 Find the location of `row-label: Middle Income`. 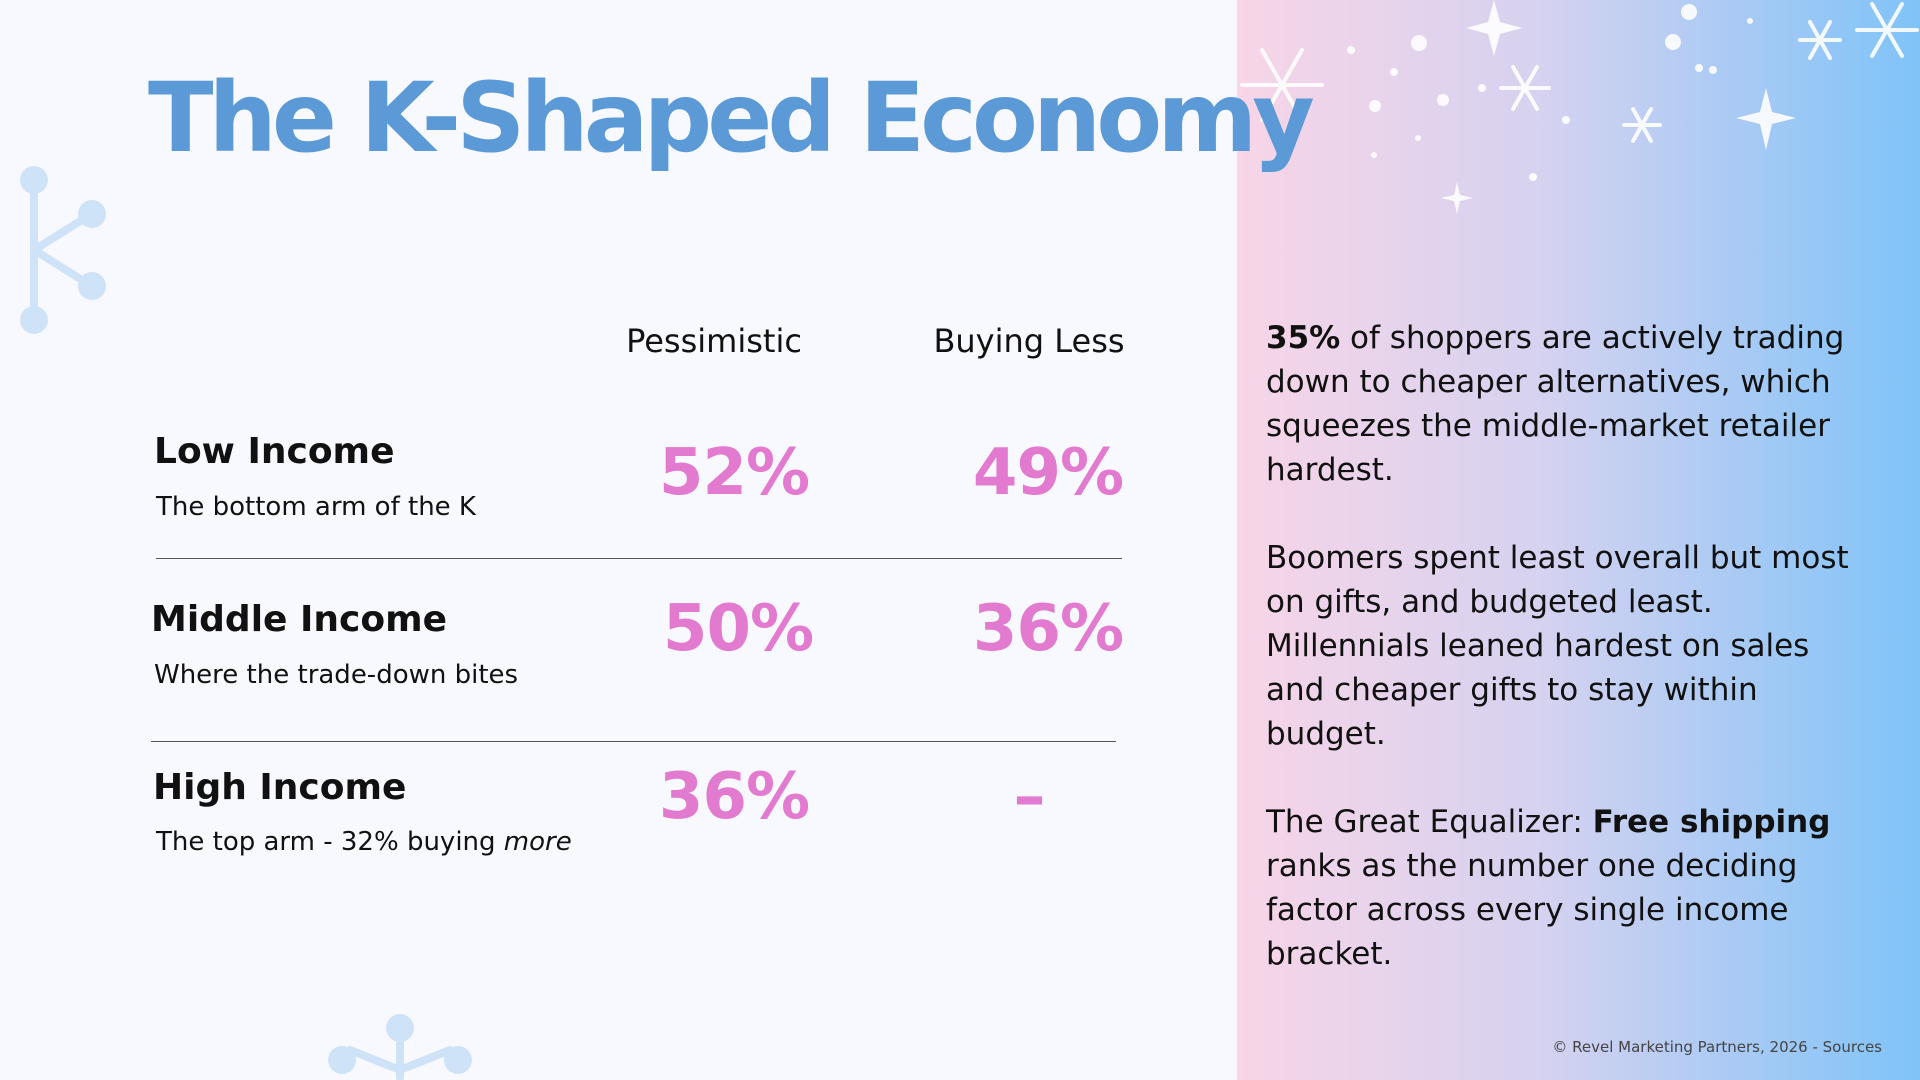

row-label: Middle Income is located at coordinates (299, 619).